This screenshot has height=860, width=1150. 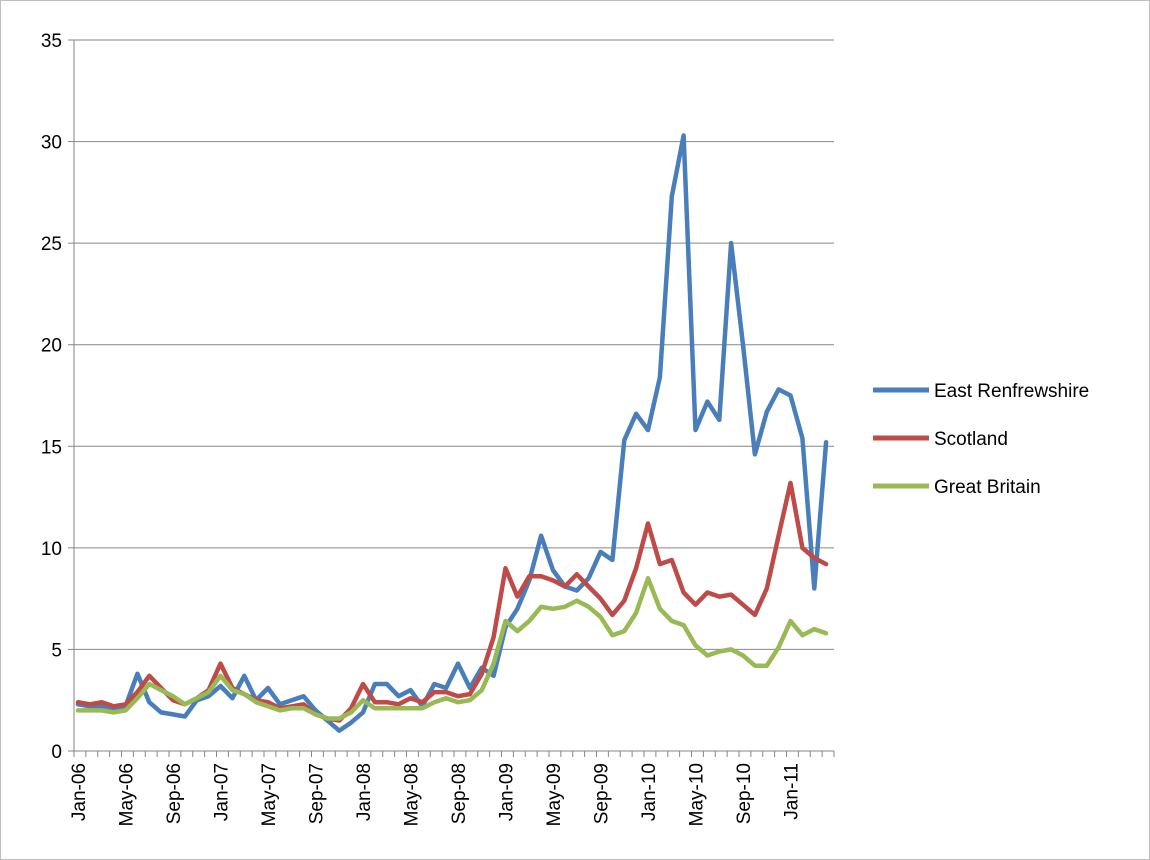 I want to click on x-tick-label: May-07, so click(x=269, y=794).